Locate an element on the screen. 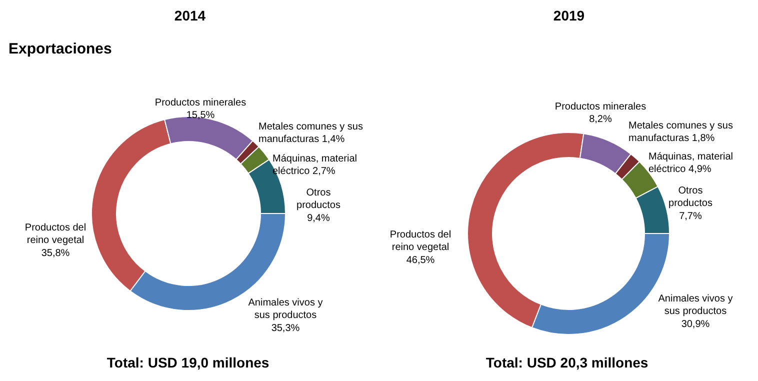 The height and width of the screenshot is (381, 758). text: Total: USD 20,3 millones is located at coordinates (567, 362).